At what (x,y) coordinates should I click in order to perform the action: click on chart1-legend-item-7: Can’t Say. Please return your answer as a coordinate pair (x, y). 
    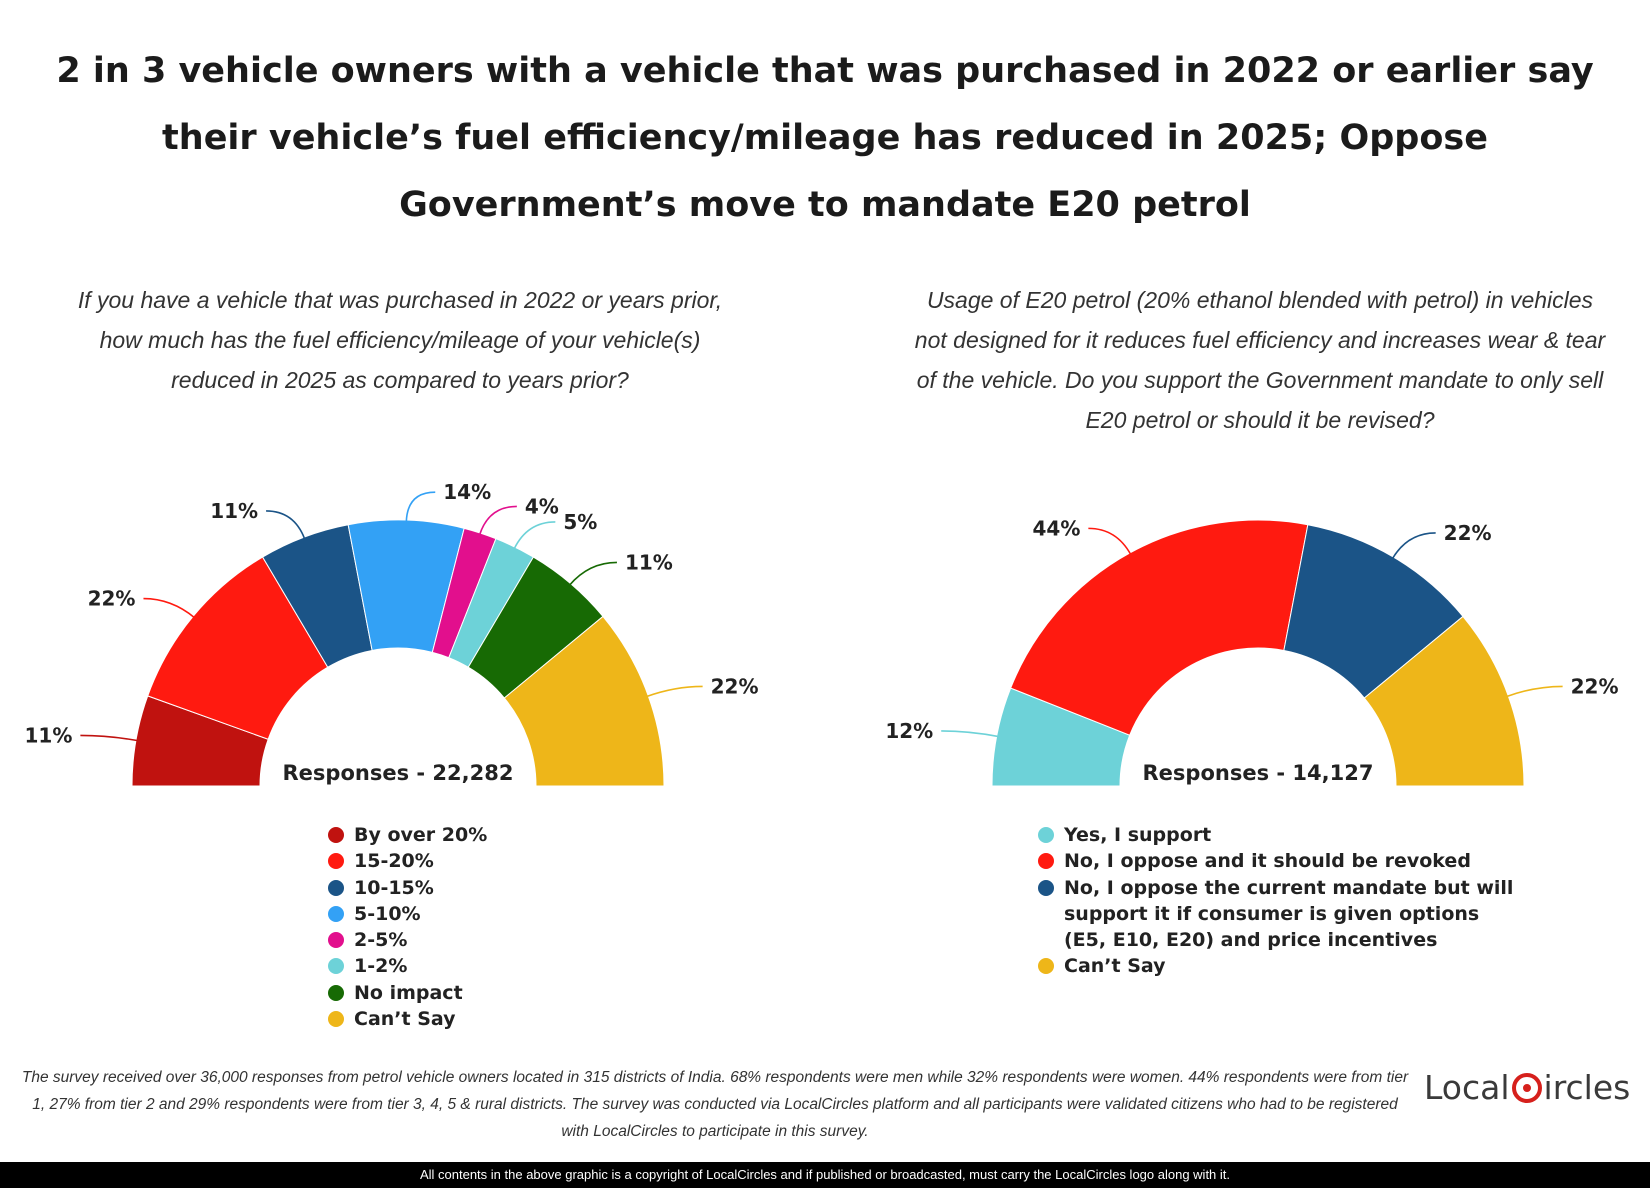
    Looking at the image, I should click on (407, 1019).